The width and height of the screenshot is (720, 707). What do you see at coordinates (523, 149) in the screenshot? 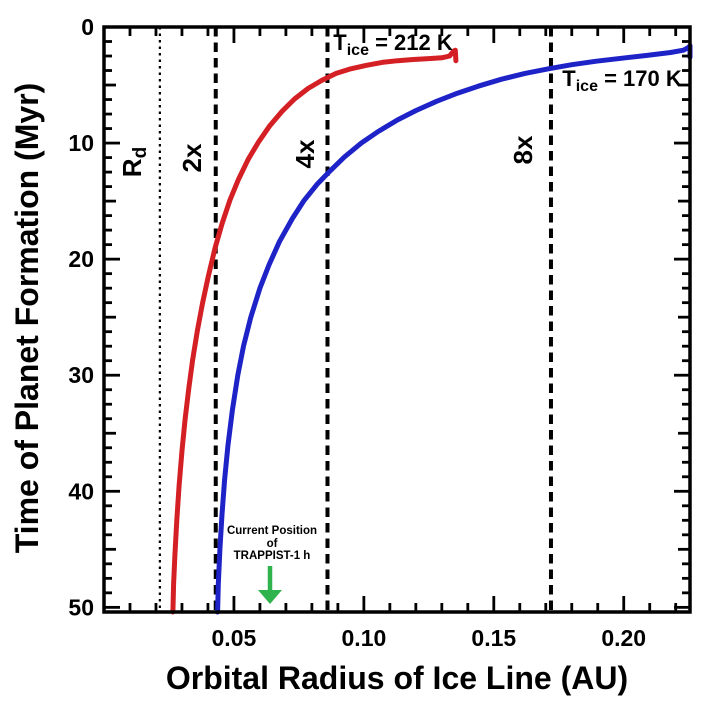
I see `vline-label-8x: 8x` at bounding box center [523, 149].